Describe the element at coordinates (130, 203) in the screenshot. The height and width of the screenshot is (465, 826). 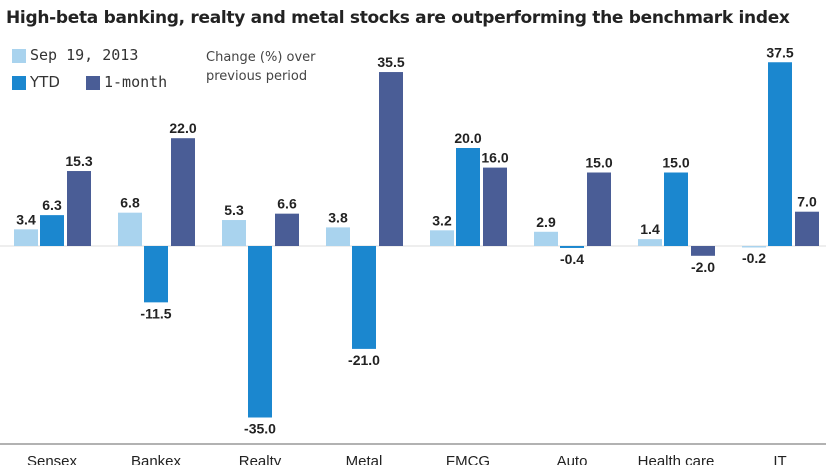
I see `data-label: 6.8` at that location.